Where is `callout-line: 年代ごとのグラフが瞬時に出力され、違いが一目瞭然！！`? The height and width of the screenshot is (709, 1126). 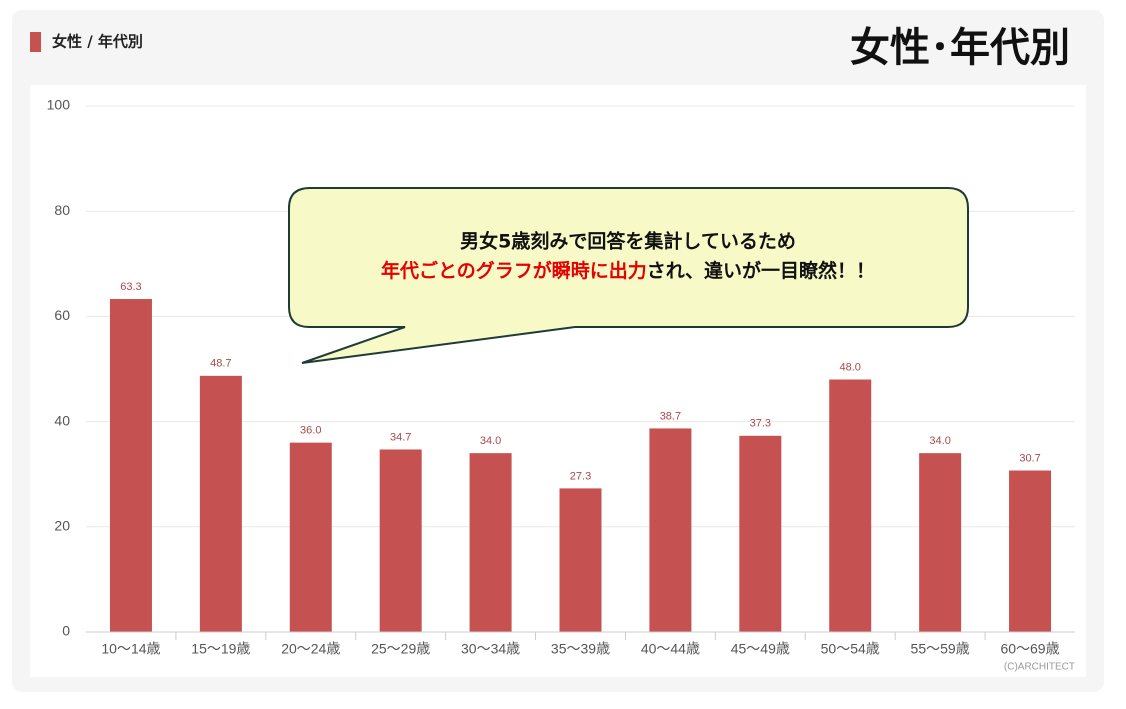 callout-line: 年代ごとのグラフが瞬時に出力され、違いが一目瞭然！！ is located at coordinates (628, 270).